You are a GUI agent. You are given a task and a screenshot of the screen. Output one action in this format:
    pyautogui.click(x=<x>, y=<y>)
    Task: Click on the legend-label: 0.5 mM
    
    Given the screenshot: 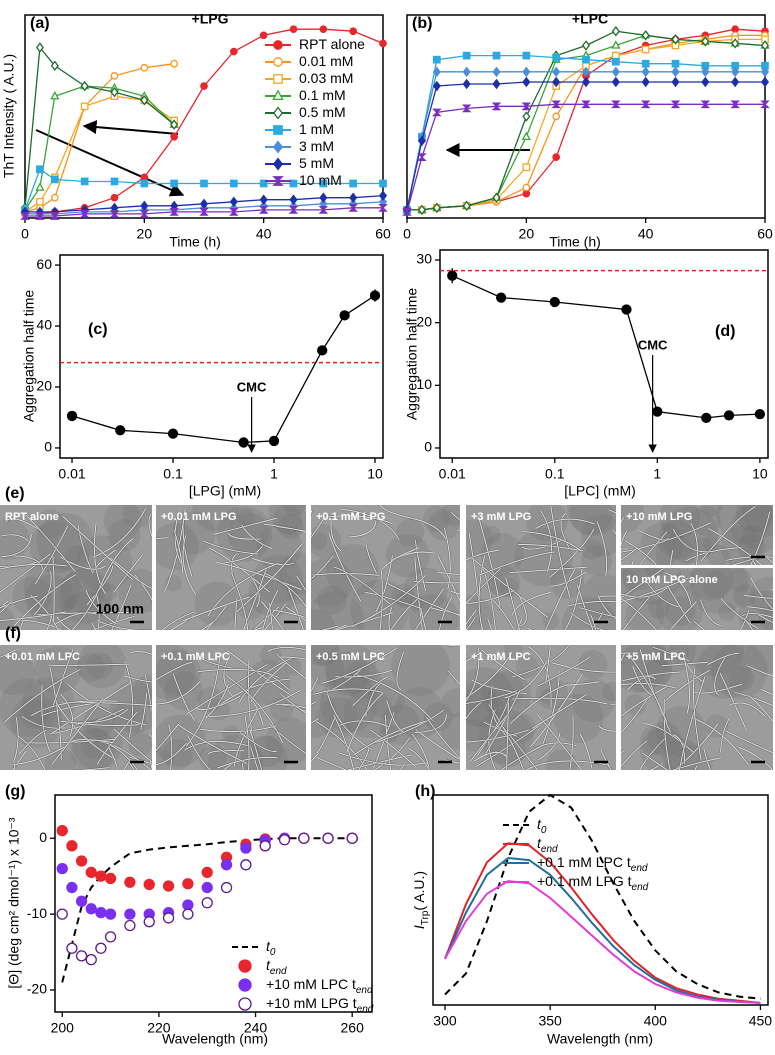 What is the action you would take?
    pyautogui.click(x=322, y=112)
    